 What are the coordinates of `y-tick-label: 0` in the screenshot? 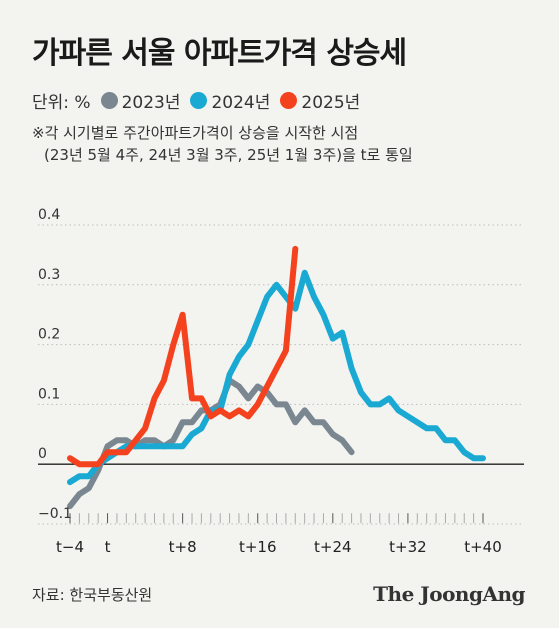 It's located at (42, 454).